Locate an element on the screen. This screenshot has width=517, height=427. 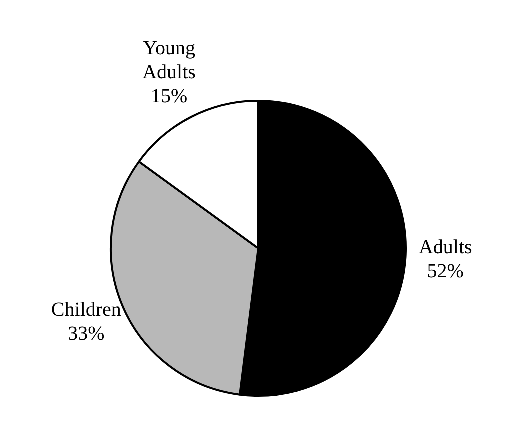
data-label: 15% is located at coordinates (169, 97).